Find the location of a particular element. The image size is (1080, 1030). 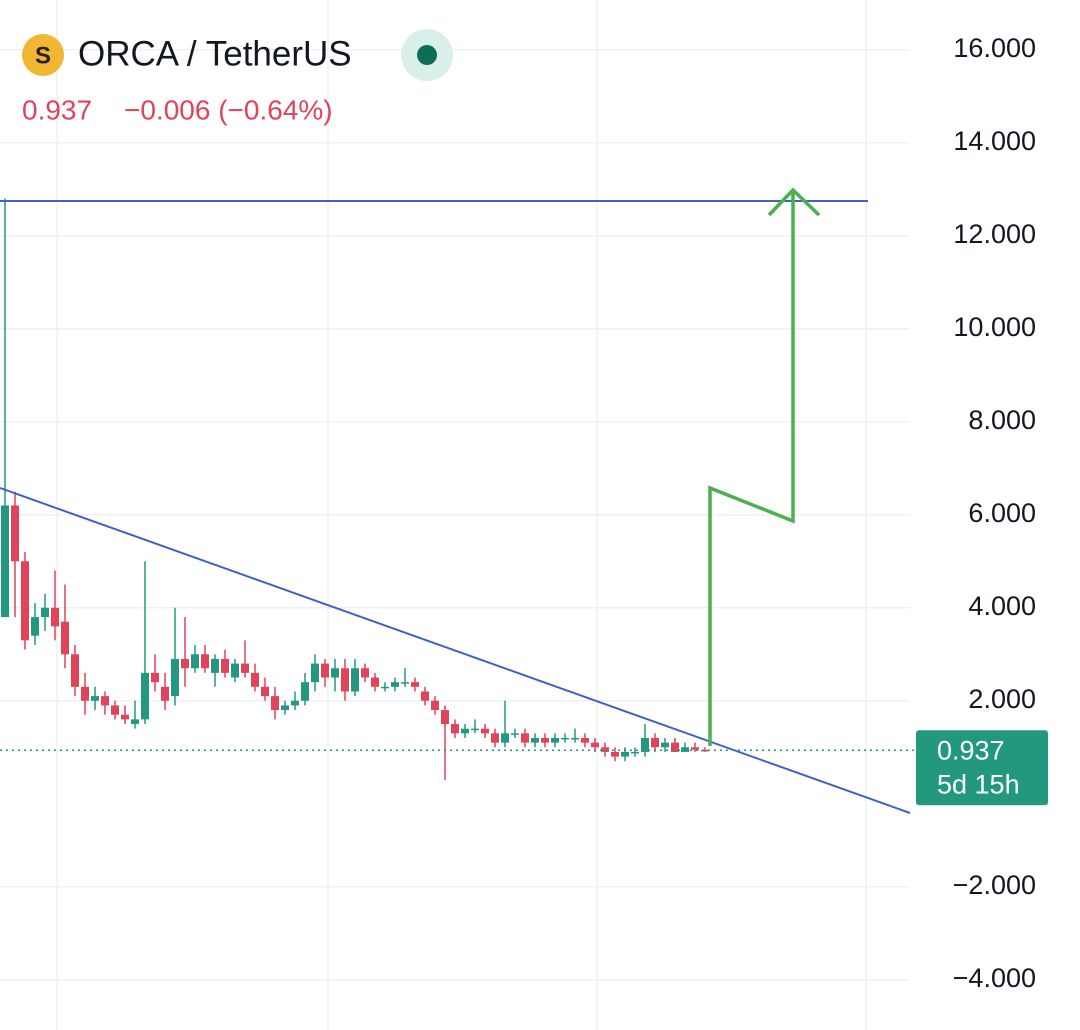

y-tick-label: 4.000 is located at coordinates (1002, 606).